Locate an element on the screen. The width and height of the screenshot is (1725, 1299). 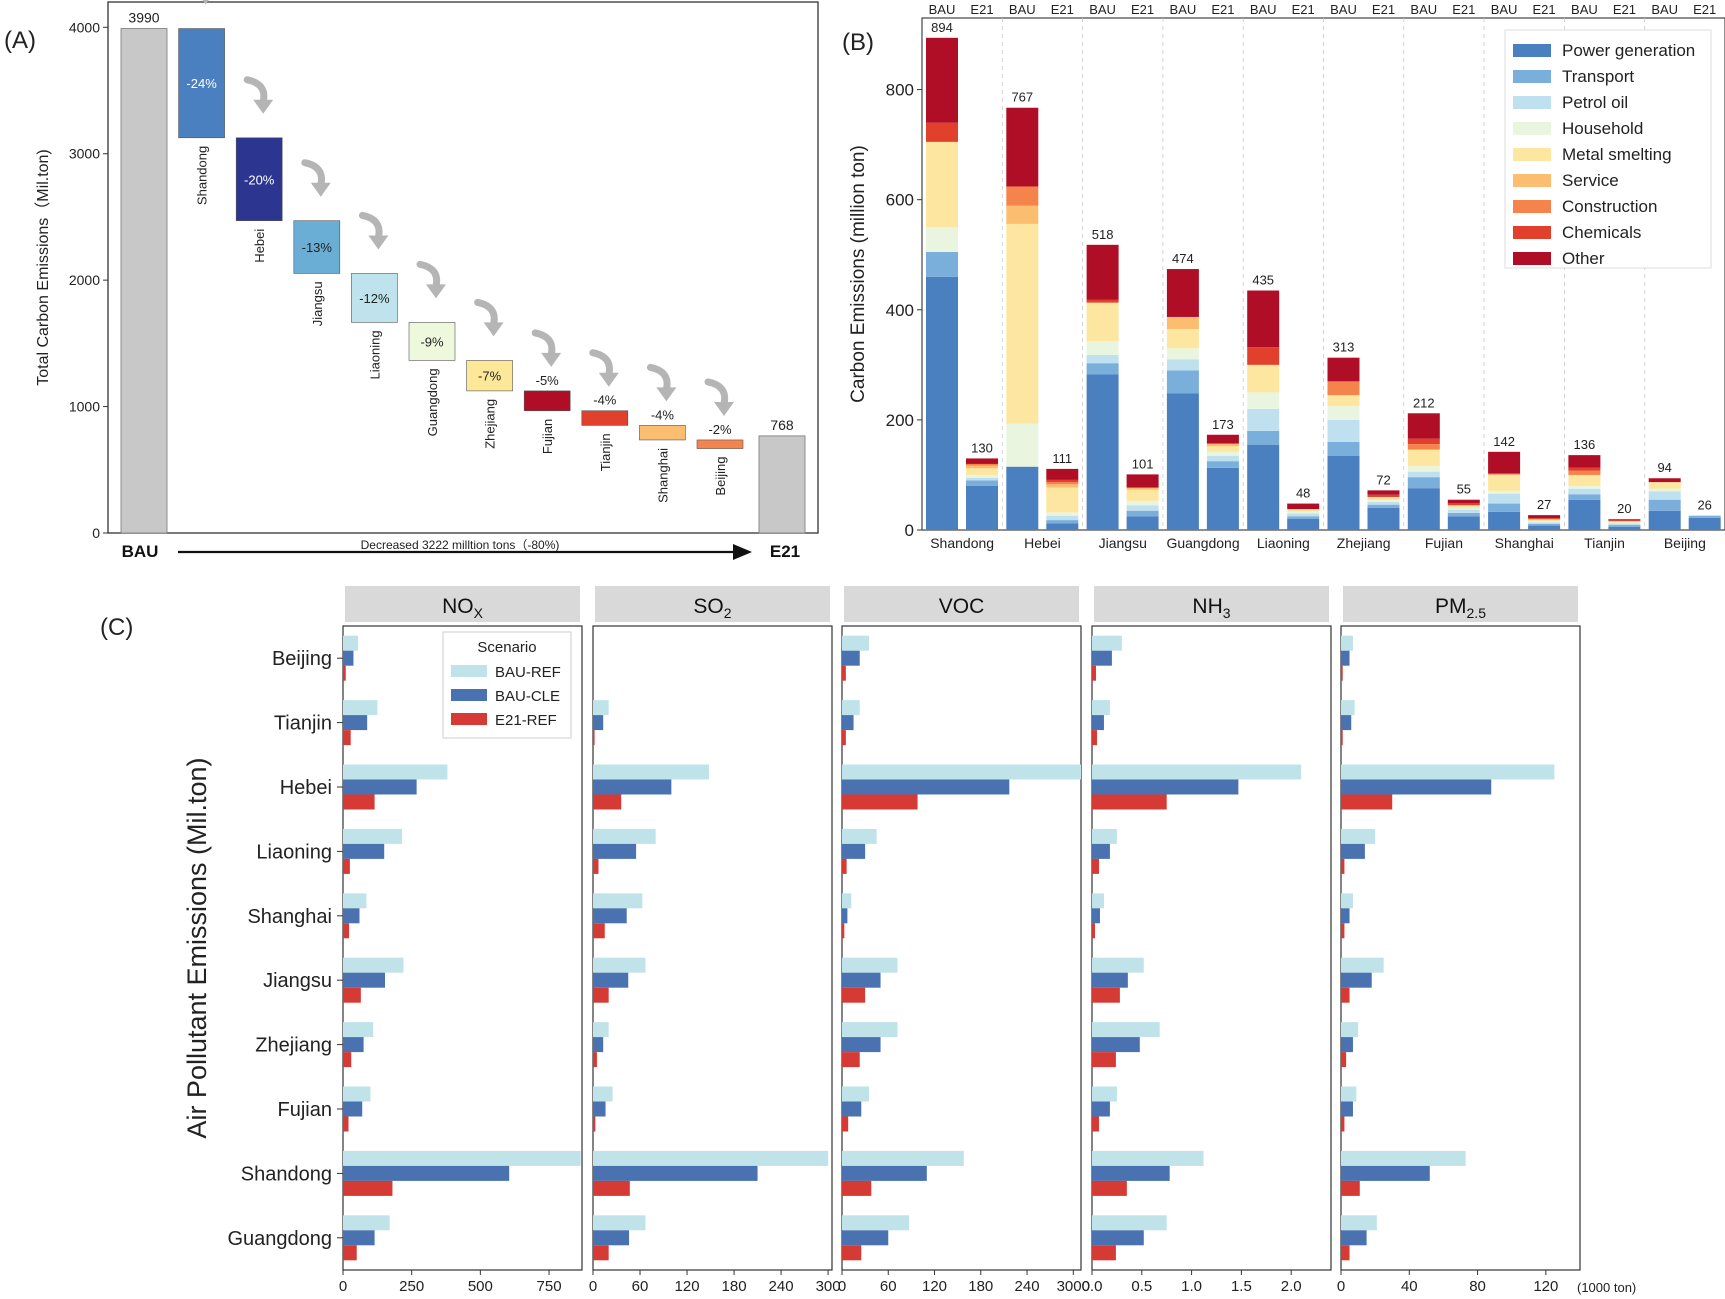
x-tick-label: 40 is located at coordinates (1409, 1286).